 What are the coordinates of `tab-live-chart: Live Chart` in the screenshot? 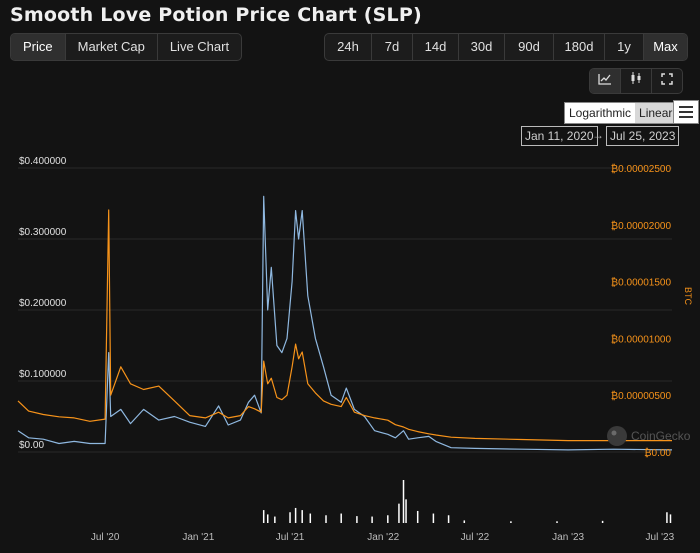 It's located at (199, 46).